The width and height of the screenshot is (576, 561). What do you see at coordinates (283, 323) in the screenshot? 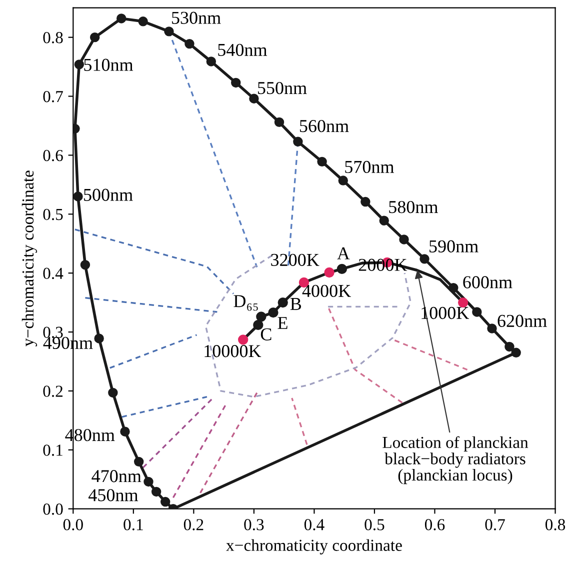
I see `annotation: E` at bounding box center [283, 323].